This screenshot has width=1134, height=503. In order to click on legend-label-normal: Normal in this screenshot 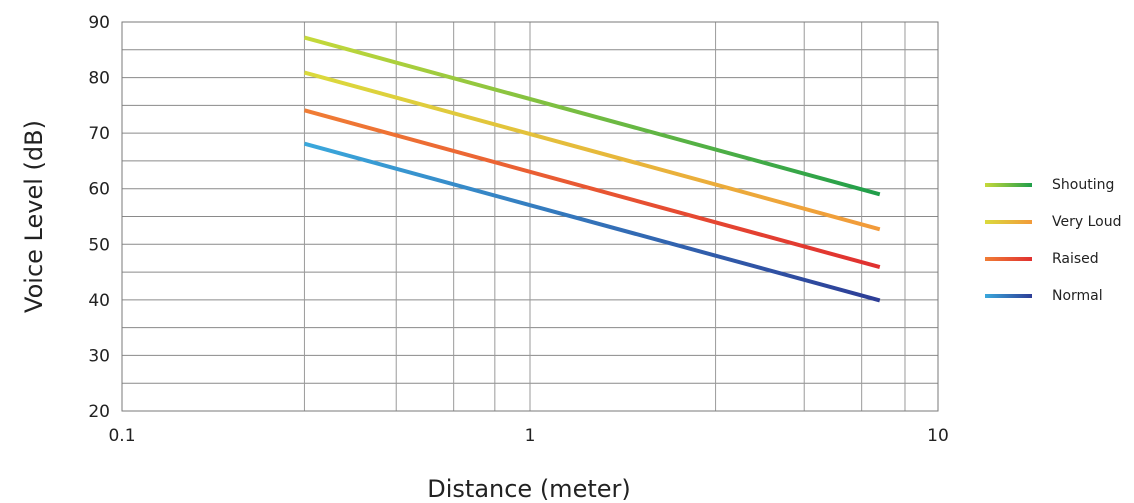, I will do `click(1077, 296)`.